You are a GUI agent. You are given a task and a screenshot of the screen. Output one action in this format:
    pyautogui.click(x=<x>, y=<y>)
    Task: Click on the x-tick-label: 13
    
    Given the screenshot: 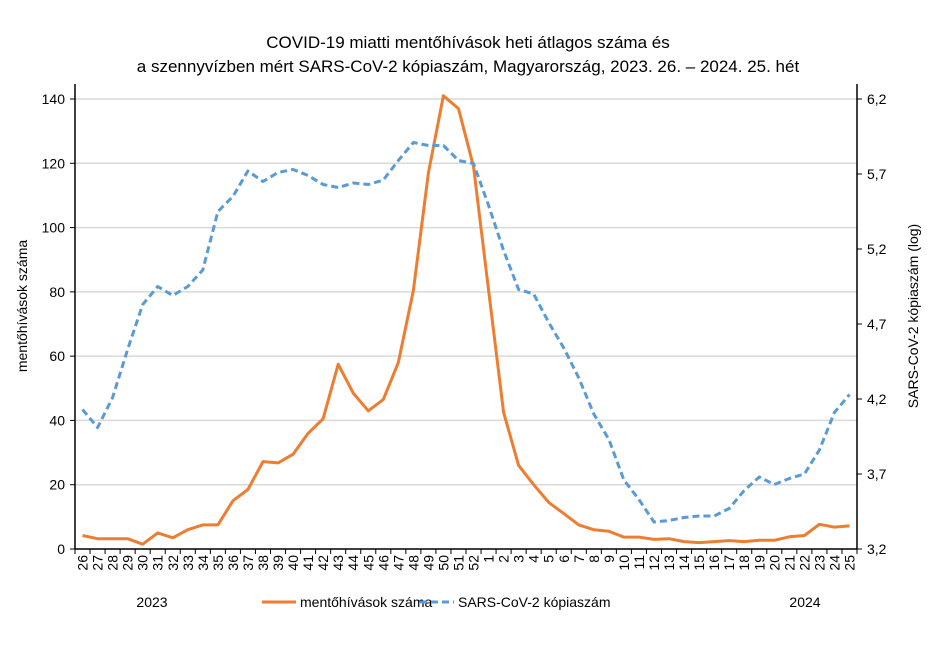 What is the action you would take?
    pyautogui.click(x=669, y=563)
    